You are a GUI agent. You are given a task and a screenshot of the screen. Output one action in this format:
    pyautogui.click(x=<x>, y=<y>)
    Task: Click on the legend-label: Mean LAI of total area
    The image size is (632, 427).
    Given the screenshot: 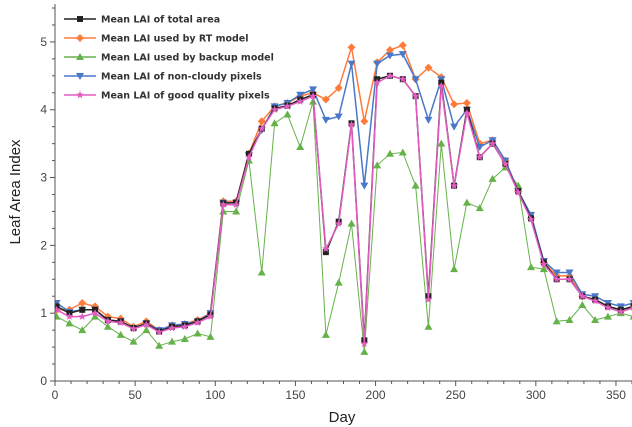 What is the action you would take?
    pyautogui.click(x=160, y=20)
    